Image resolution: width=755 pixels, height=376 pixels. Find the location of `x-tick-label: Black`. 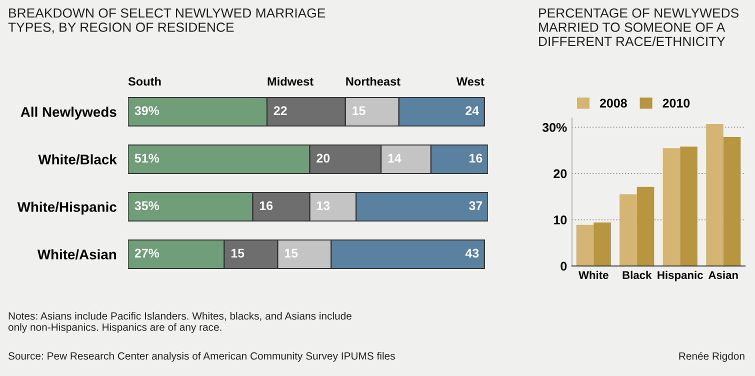

x-tick-label: Black is located at coordinates (637, 275).